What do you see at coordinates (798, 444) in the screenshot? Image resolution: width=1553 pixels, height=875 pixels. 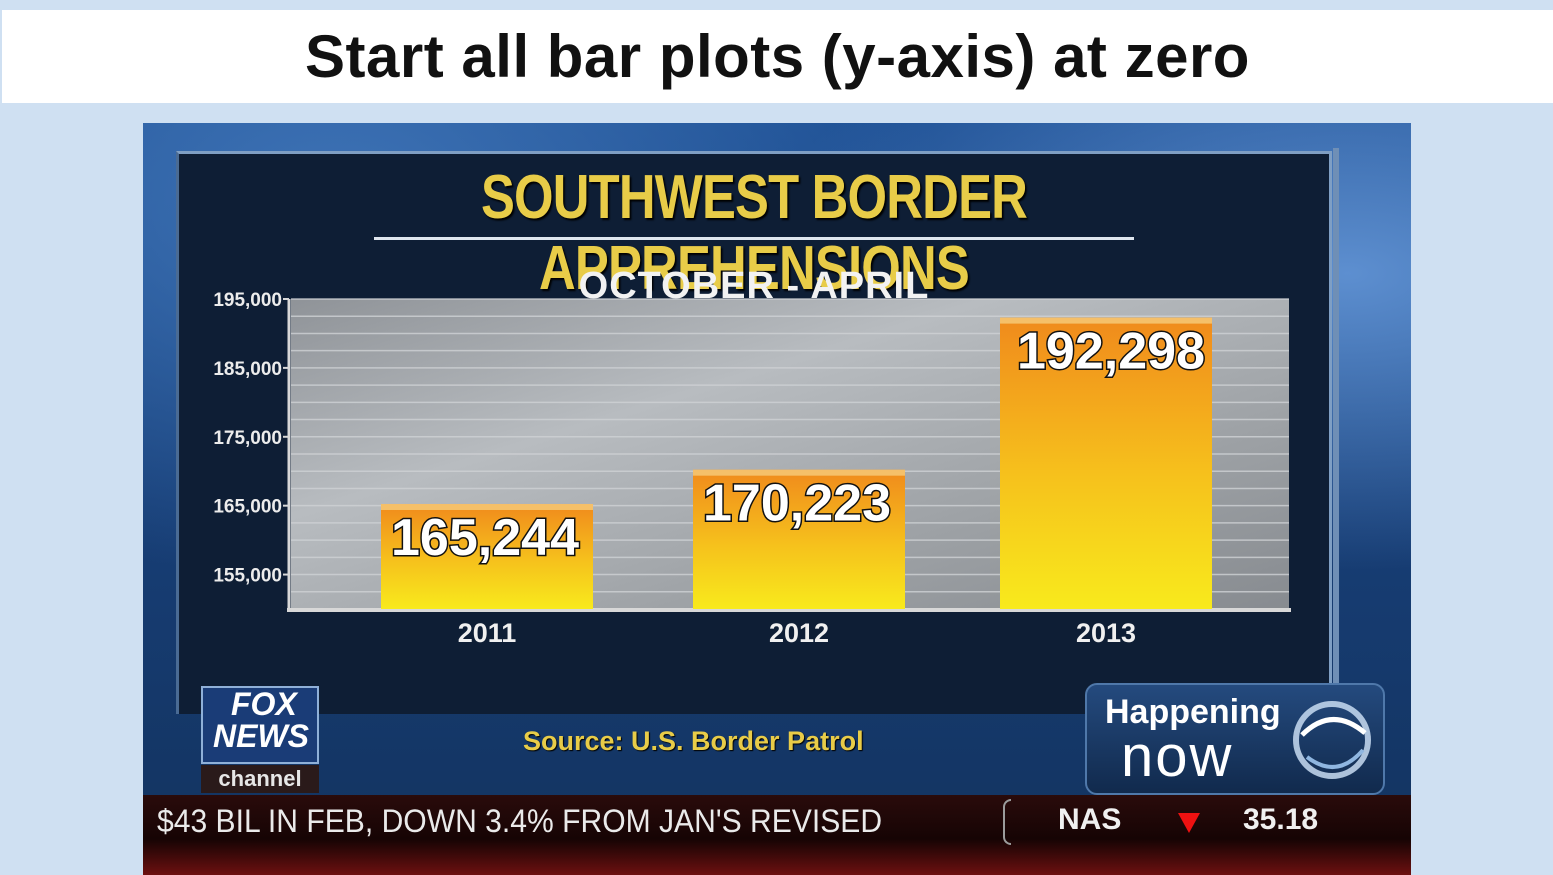 I see `value-labels: 165,244 170,223 192,298` at bounding box center [798, 444].